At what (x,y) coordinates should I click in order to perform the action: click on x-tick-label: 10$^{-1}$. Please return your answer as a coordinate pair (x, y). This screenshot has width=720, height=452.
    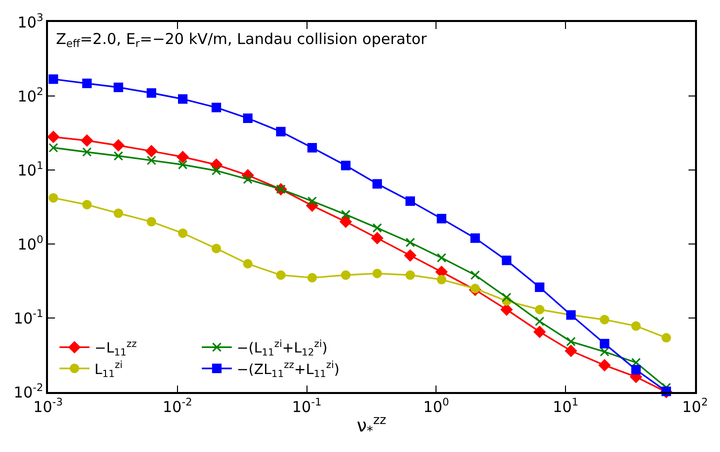
    Looking at the image, I should click on (307, 406).